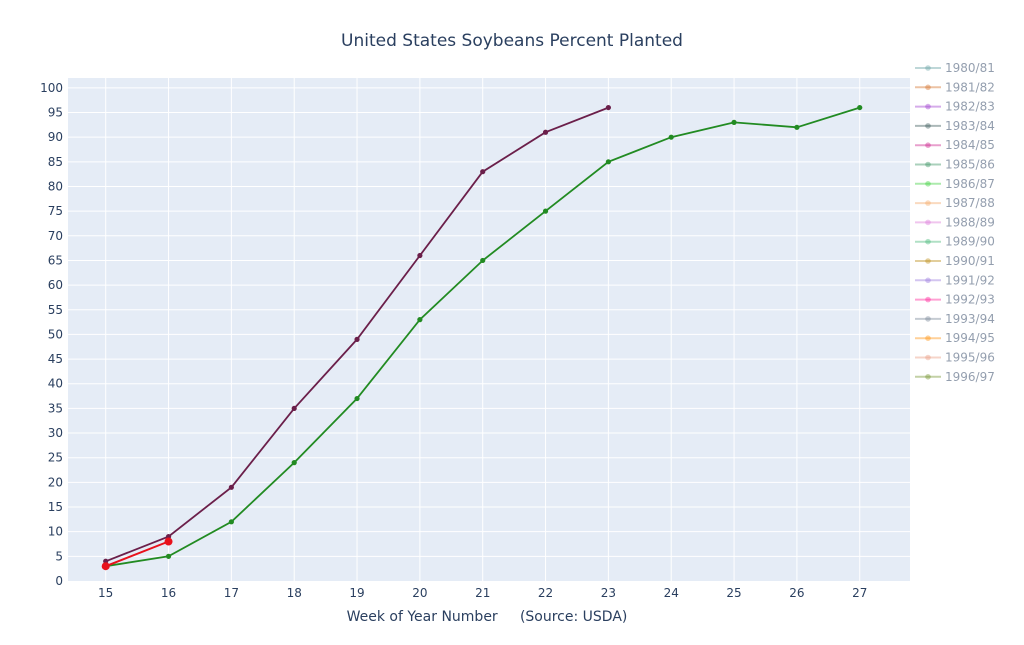 The height and width of the screenshot is (645, 1024). Describe the element at coordinates (970, 145) in the screenshot. I see `legend-label: 1984/85` at that location.